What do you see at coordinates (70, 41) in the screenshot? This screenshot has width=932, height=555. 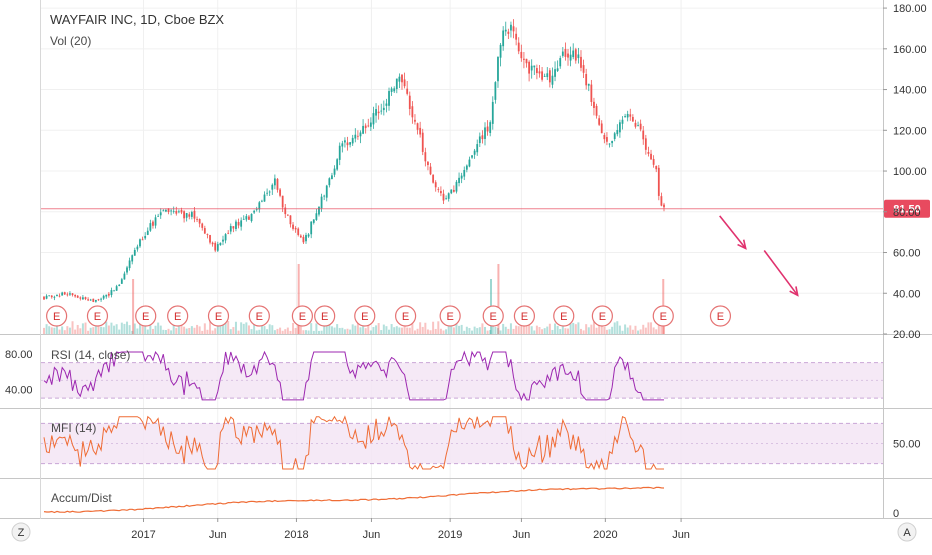 I see `volume-indicator-label: Vol (20)` at bounding box center [70, 41].